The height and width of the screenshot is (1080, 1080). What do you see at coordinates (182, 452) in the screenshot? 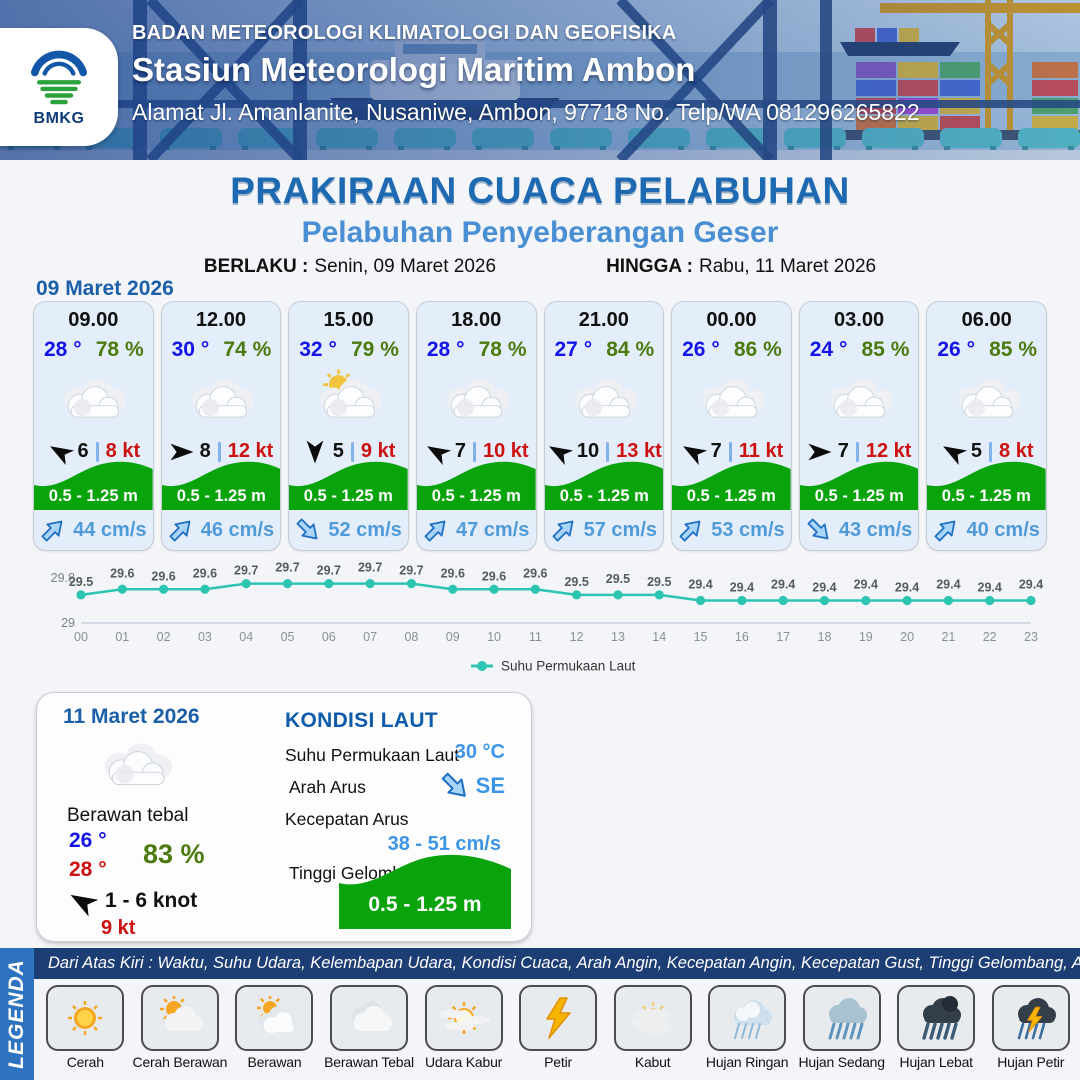
I see `wind-direction-icon` at bounding box center [182, 452].